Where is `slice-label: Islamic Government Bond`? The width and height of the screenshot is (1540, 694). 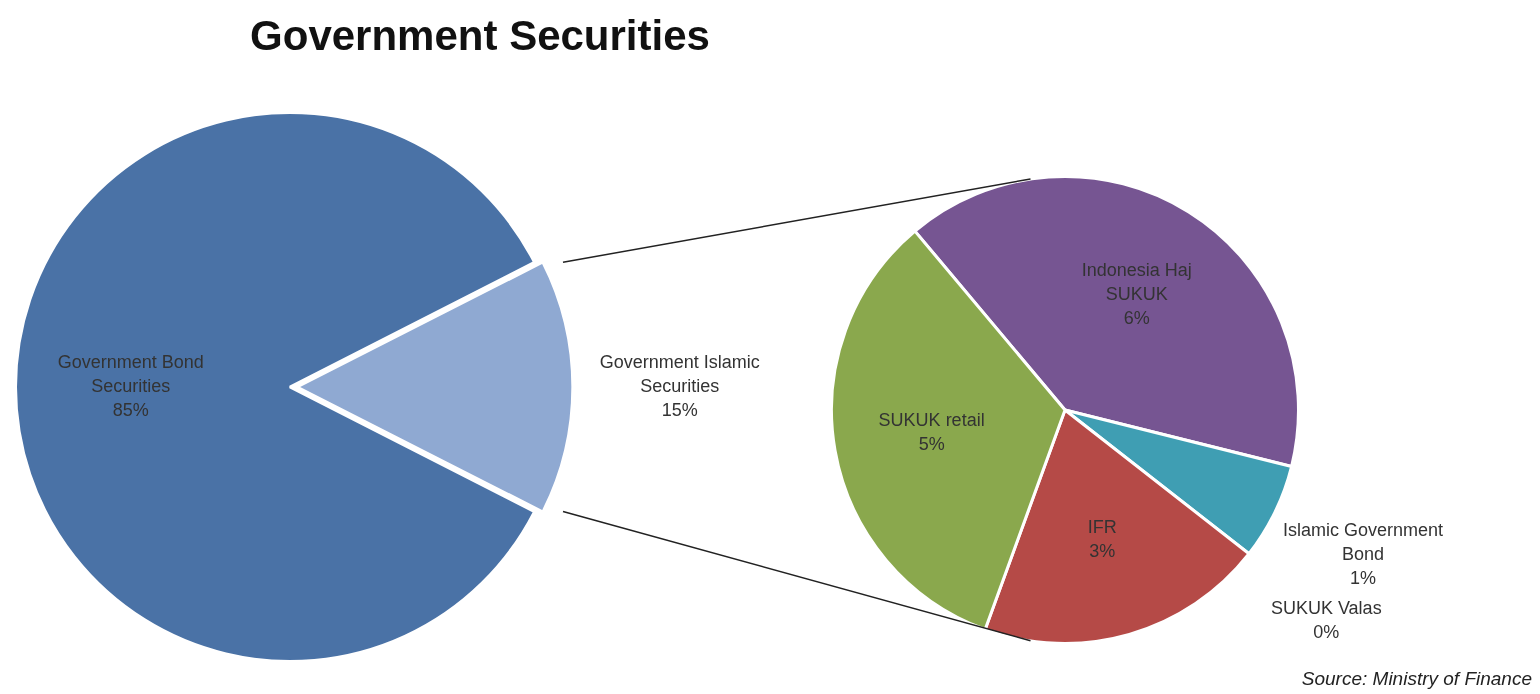
slice-label: Islamic Government Bond is located at coordinates (1363, 542).